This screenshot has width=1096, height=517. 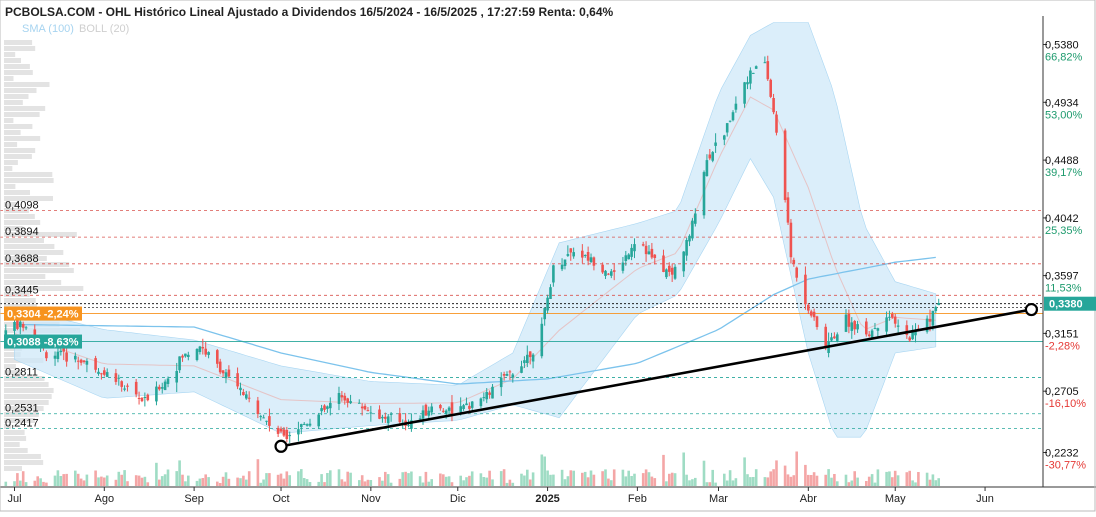 I want to click on tag-label: 0,3304 -2,24%, so click(x=43, y=315).